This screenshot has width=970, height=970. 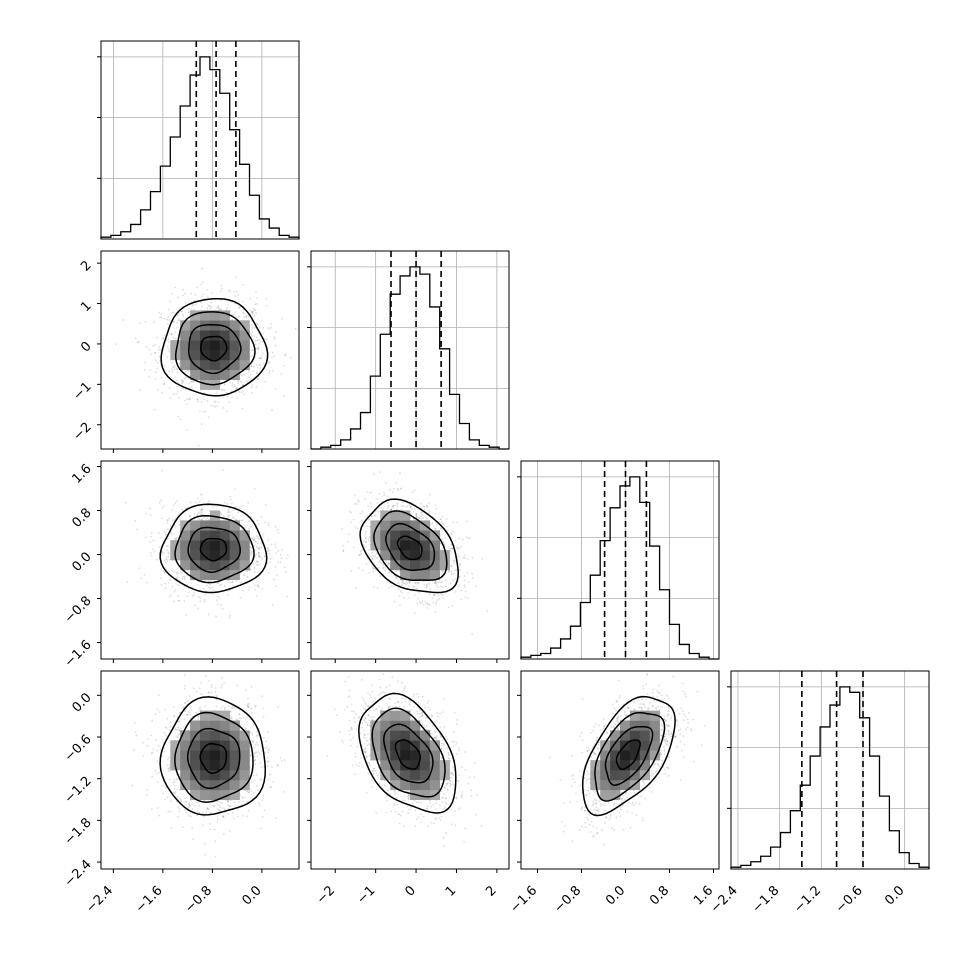 What do you see at coordinates (81, 562) in the screenshot?
I see `ytick-label-2-2: 0.0` at bounding box center [81, 562].